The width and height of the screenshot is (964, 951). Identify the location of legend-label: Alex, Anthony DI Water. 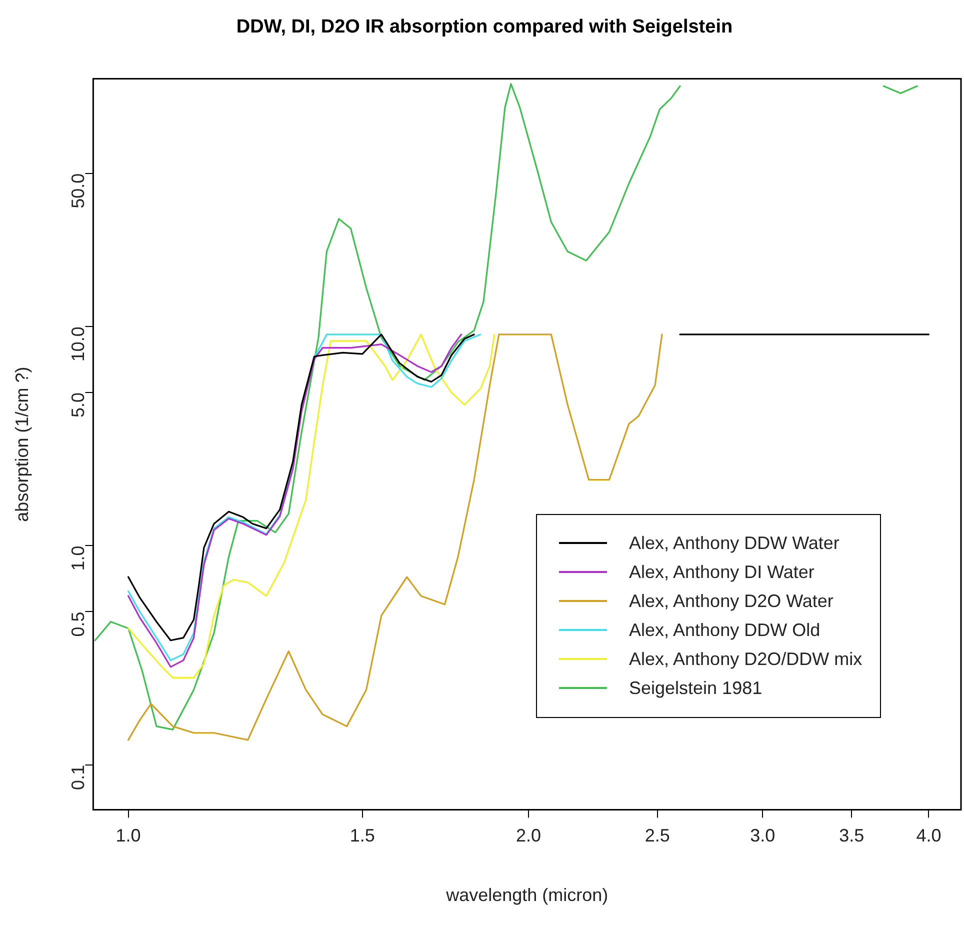
(721, 572).